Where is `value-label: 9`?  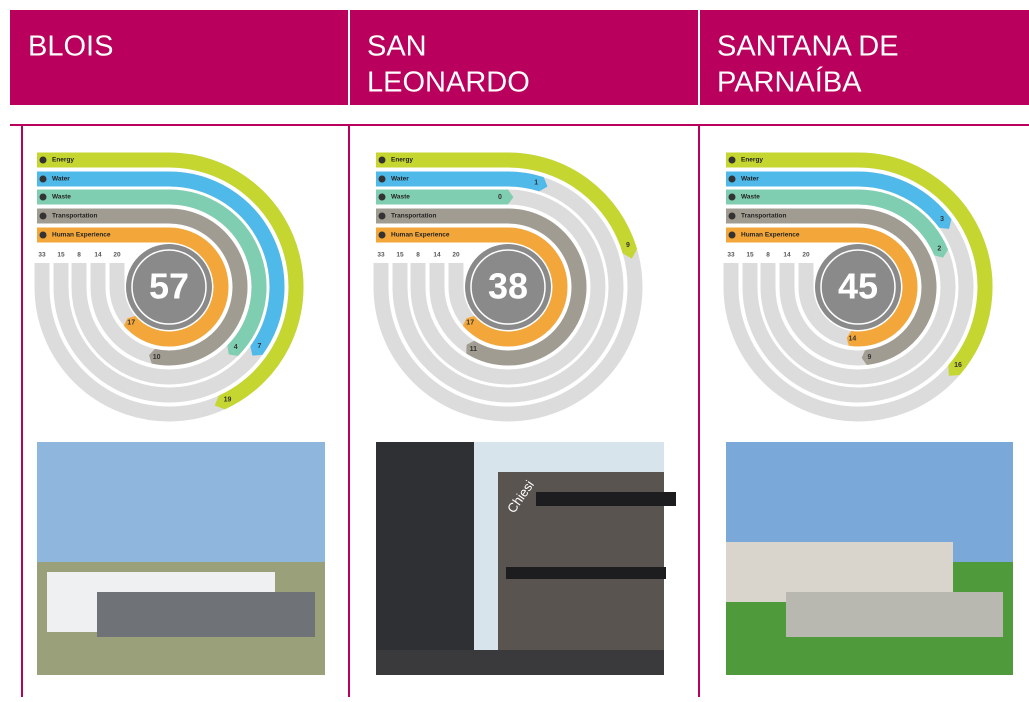 value-label: 9 is located at coordinates (628, 245).